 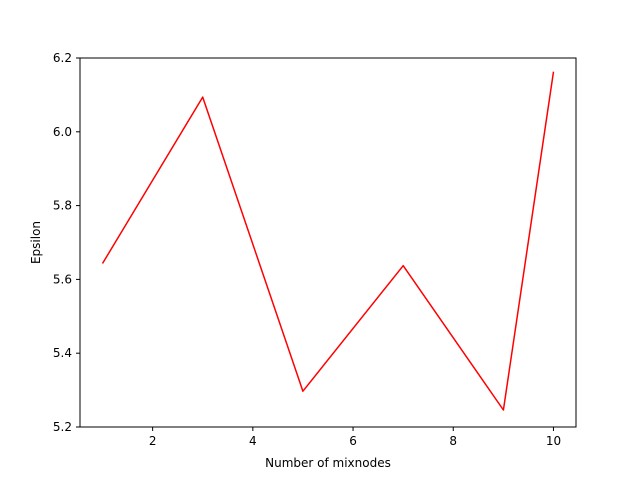 What do you see at coordinates (62, 132) in the screenshot?
I see `y-tick-label: 6.0` at bounding box center [62, 132].